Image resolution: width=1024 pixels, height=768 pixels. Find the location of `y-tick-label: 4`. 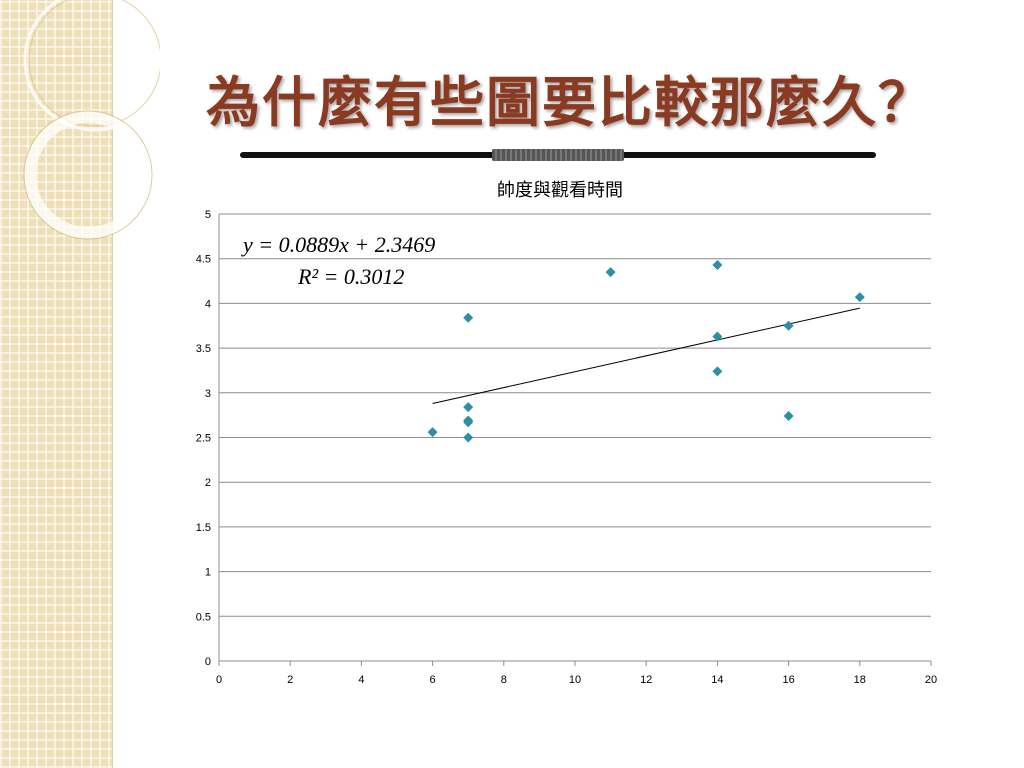

y-tick-label: 4 is located at coordinates (208, 304).